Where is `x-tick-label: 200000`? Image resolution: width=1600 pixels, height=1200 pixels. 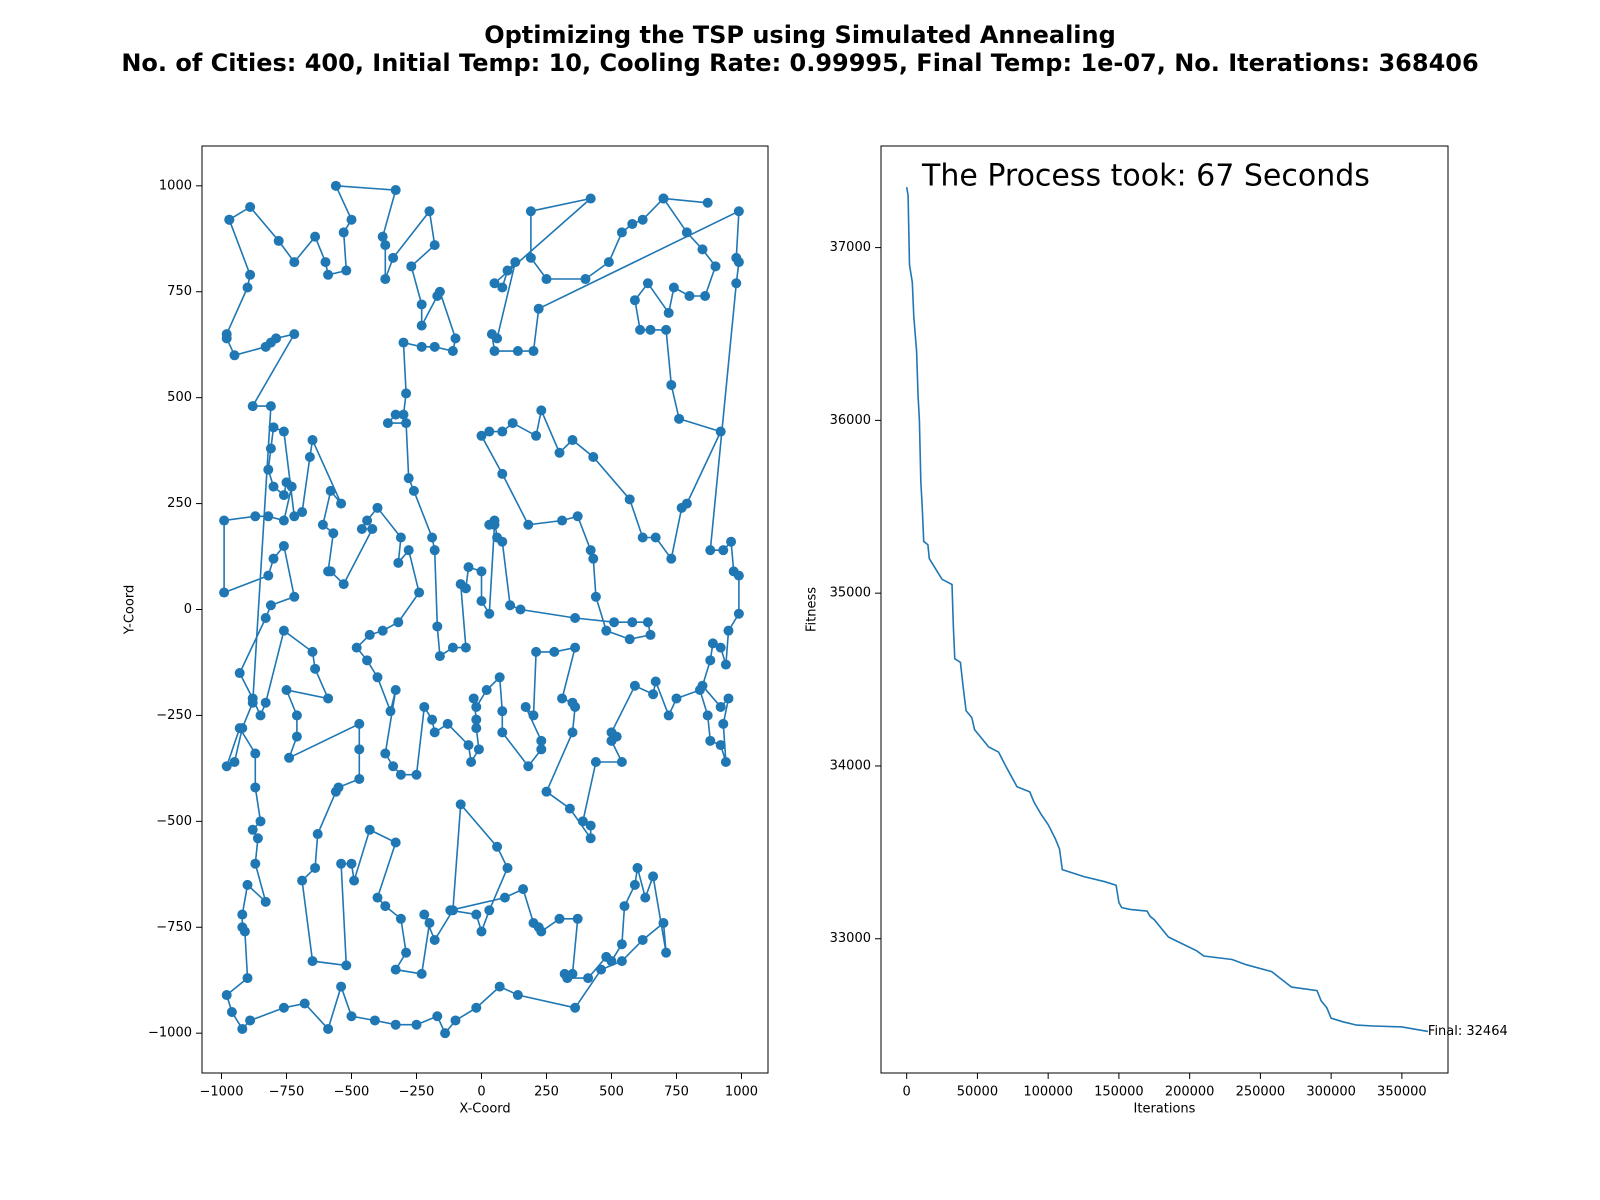
x-tick-label: 200000 is located at coordinates (1190, 1092).